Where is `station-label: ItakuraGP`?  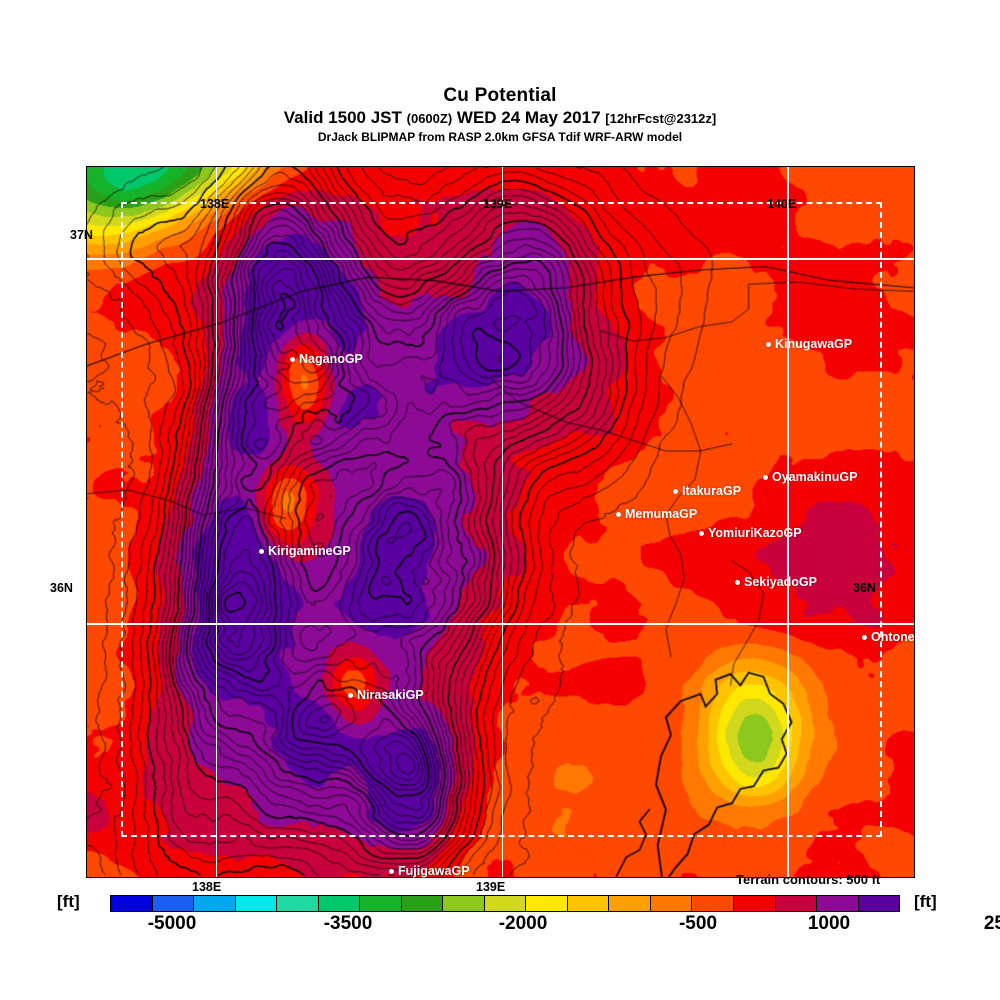
station-label: ItakuraGP is located at coordinates (712, 491).